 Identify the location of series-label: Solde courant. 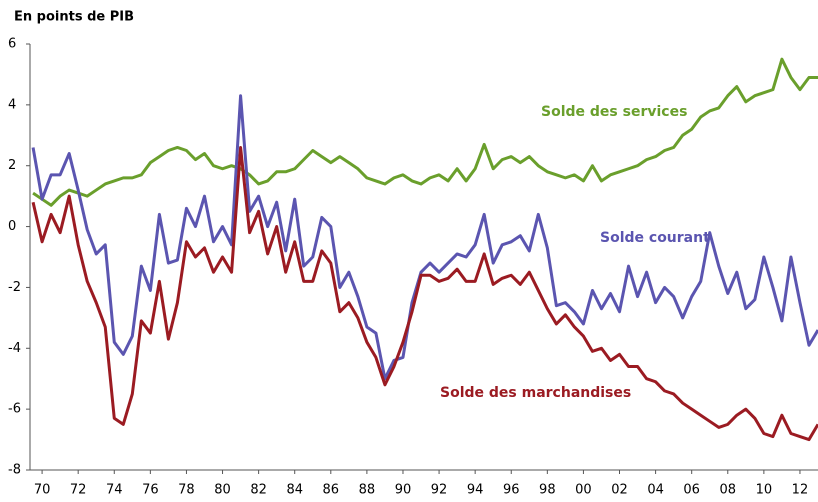
(655, 238).